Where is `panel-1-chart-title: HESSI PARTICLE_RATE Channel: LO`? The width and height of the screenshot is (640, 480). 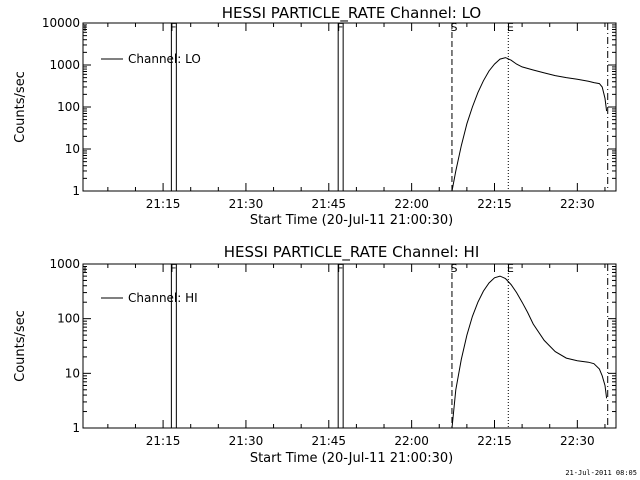
panel-1-chart-title: HESSI PARTICLE_RATE Channel: LO is located at coordinates (351, 13).